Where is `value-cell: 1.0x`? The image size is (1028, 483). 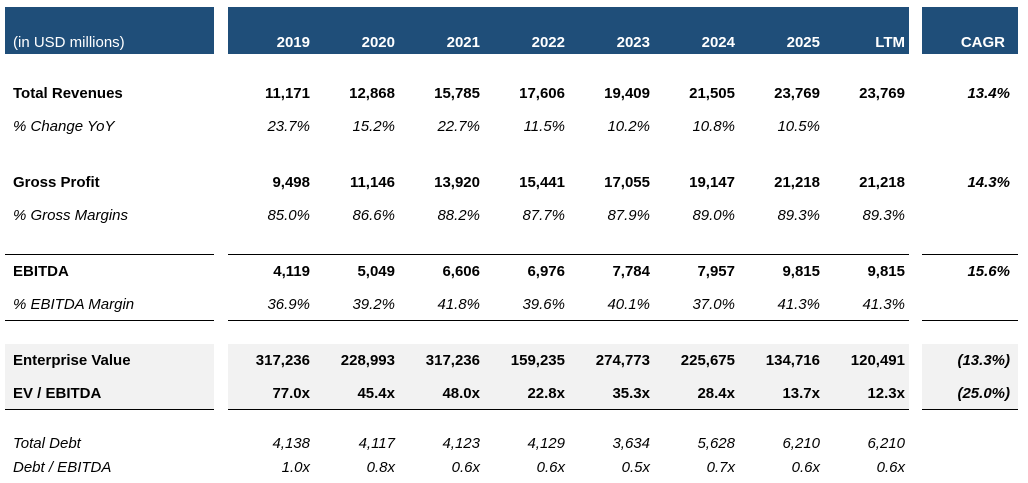 value-cell: 1.0x is located at coordinates (295, 467).